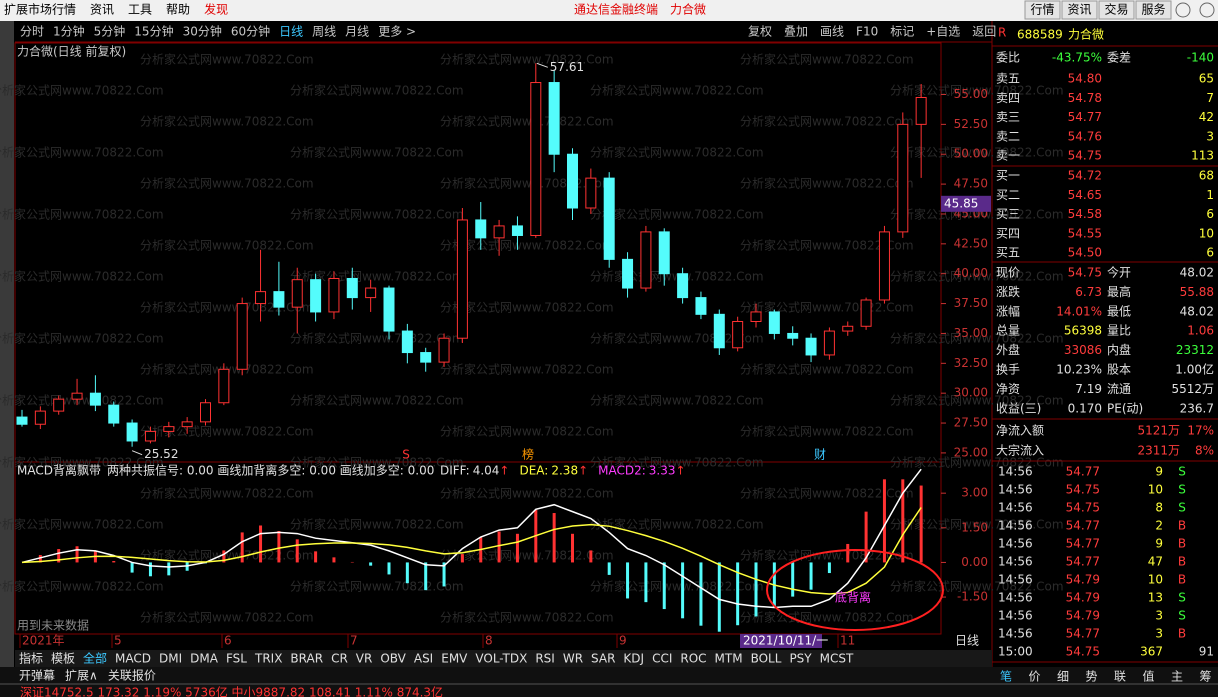  I want to click on order-price: 54.58, so click(1085, 214).